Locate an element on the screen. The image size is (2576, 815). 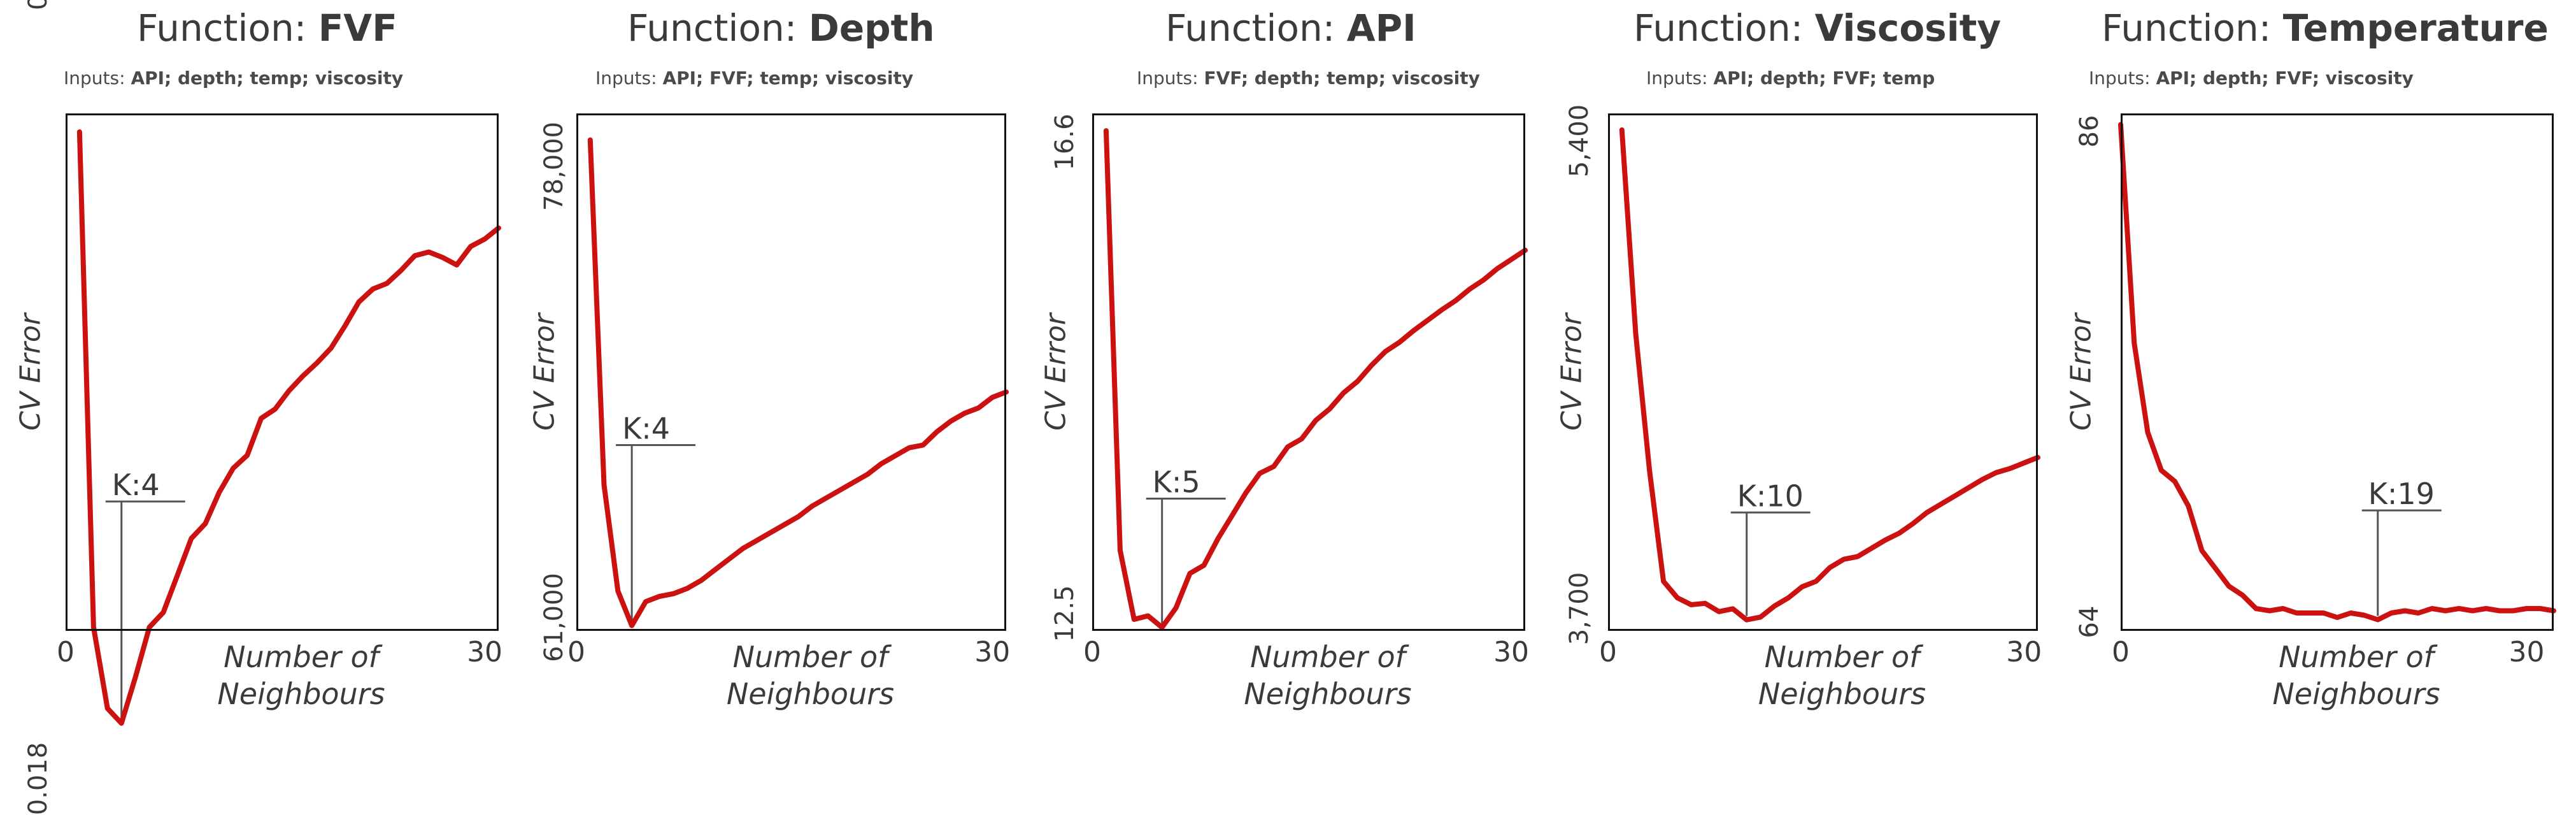
chart-subtitle-inputs: API; depth; FVF; temp is located at coordinates (1824, 79).